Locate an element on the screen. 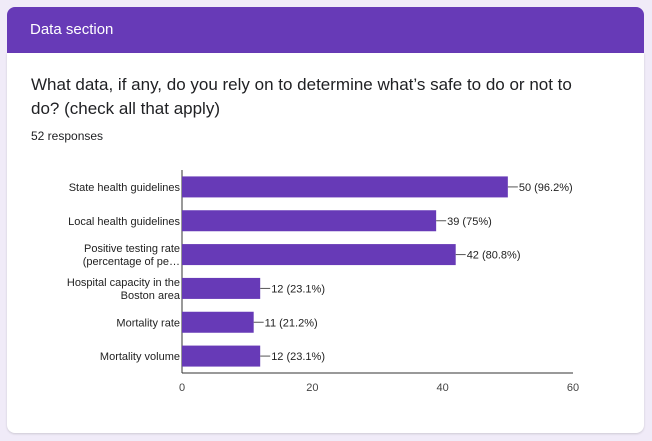 This screenshot has height=441, width=652. value-label: 11 (21.2%) is located at coordinates (291, 323).